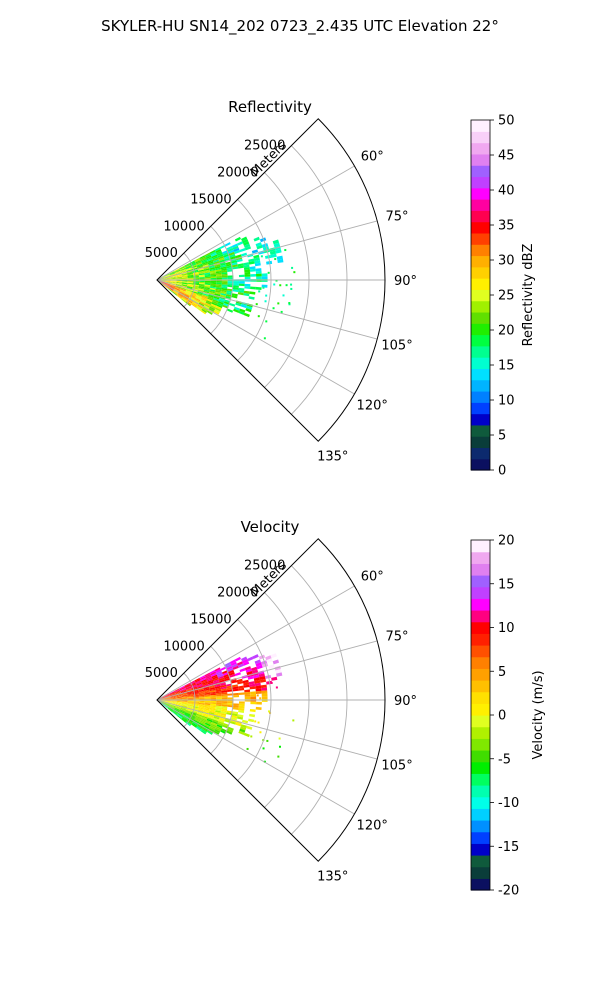 The width and height of the screenshot is (600, 1000). What do you see at coordinates (271, 700) in the screenshot?
I see `sector-frame` at bounding box center [271, 700].